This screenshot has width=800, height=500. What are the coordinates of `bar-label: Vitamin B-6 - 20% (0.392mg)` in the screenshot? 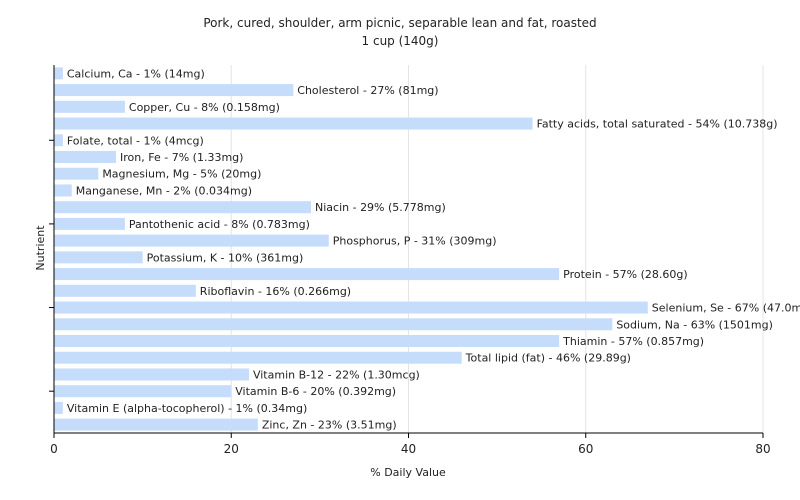 It's located at (315, 391).